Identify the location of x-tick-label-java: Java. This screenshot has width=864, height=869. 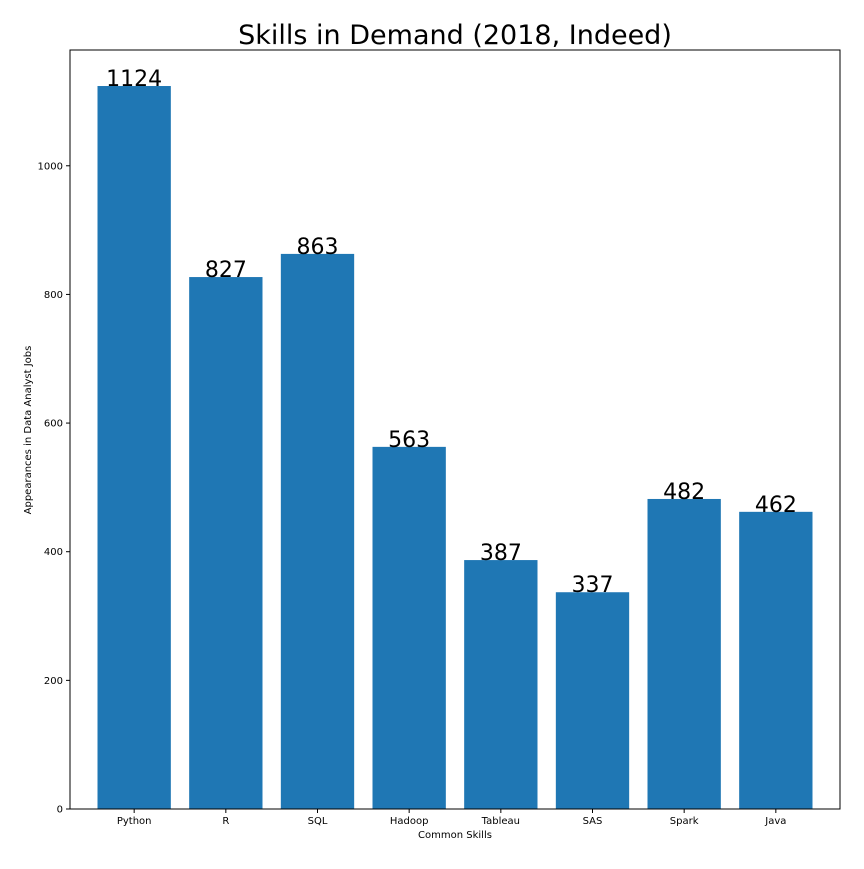
(775, 821).